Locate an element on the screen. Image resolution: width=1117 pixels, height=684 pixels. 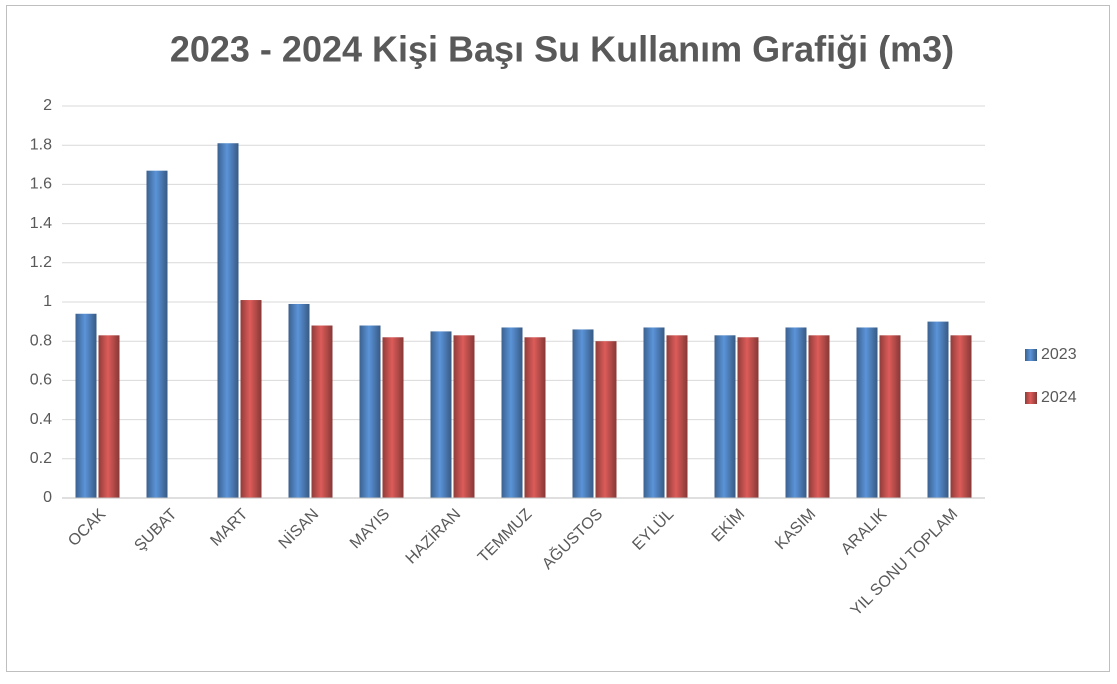
y-tick-label: 1.2 is located at coordinates (41, 262).